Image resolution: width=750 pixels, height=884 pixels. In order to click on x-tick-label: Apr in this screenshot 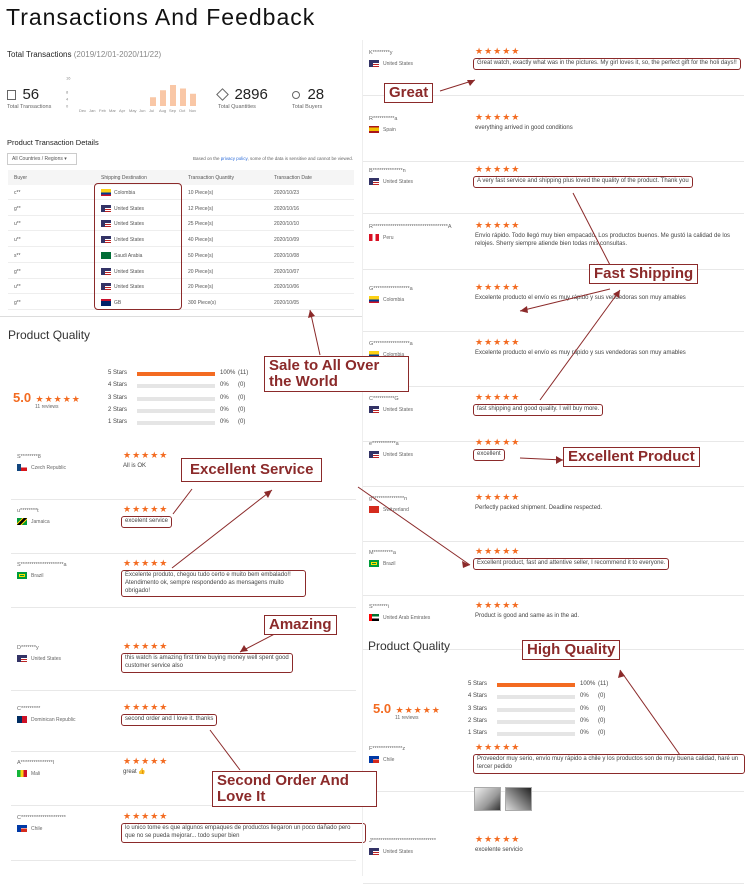, I will do `click(122, 110)`.